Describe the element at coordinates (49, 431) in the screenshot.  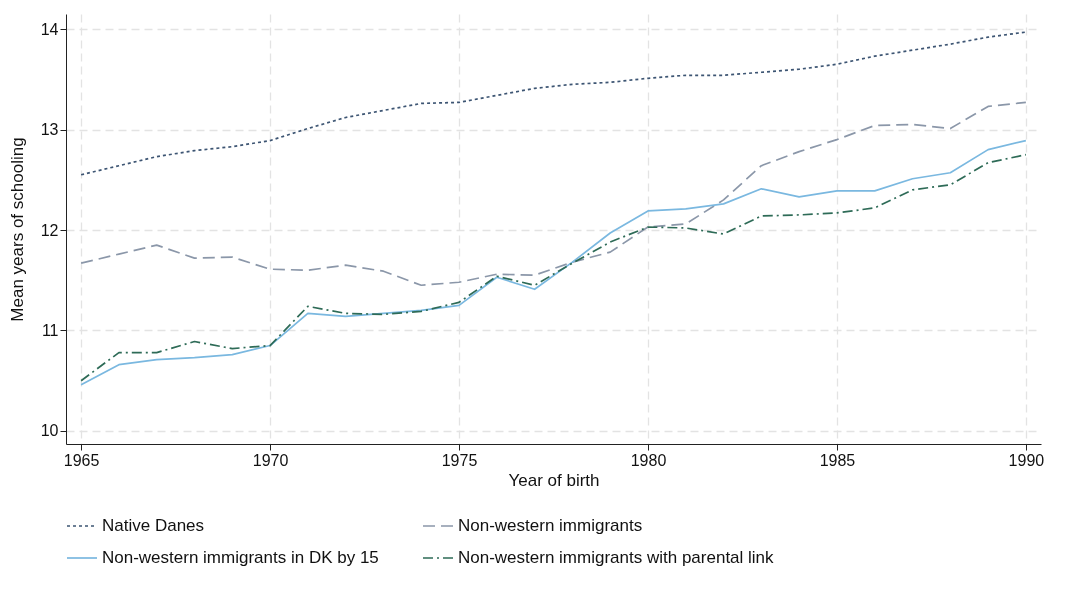
I see `y-tick-label: 10` at that location.